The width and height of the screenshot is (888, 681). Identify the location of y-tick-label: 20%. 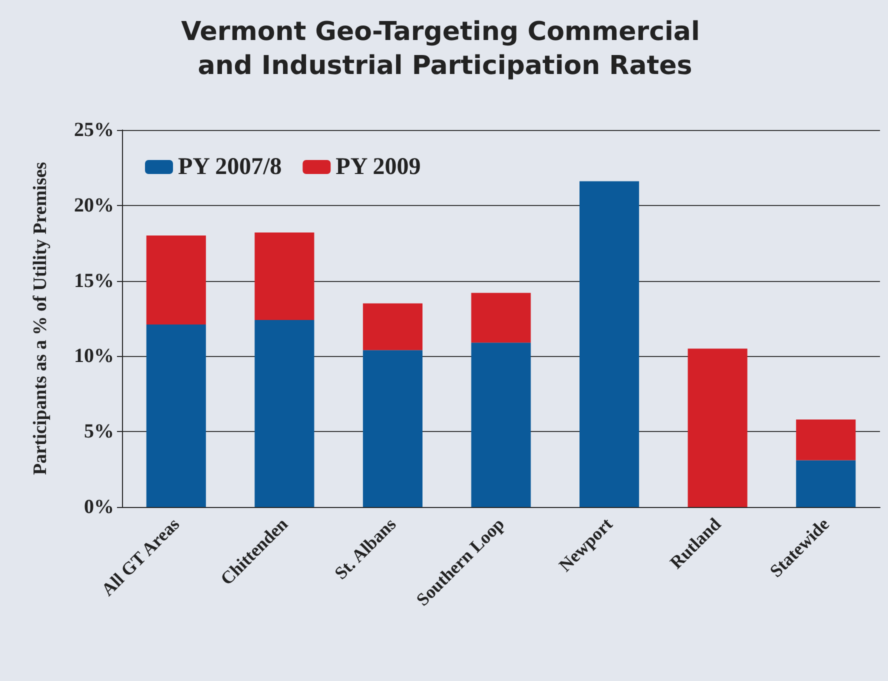
(94, 205).